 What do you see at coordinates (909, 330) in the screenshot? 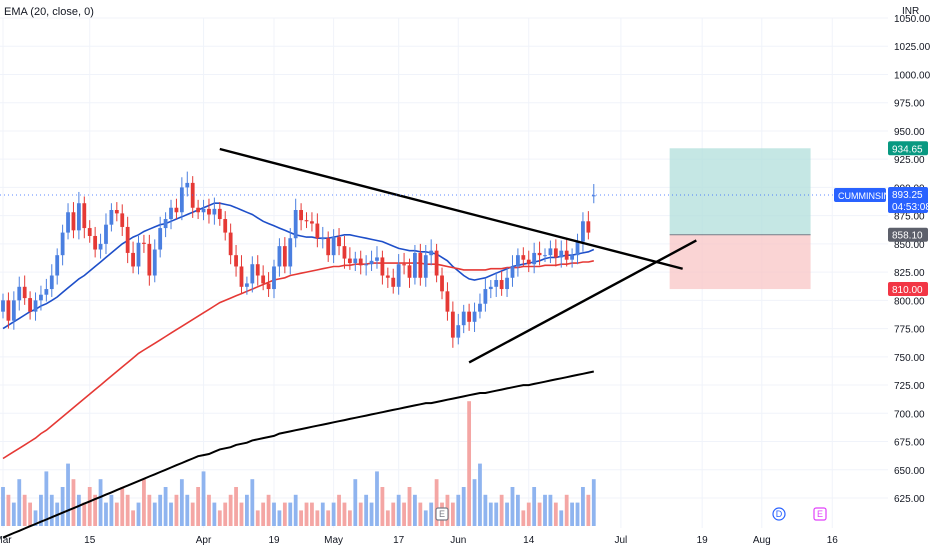
I see `price-tick-label: 775.00` at bounding box center [909, 330].